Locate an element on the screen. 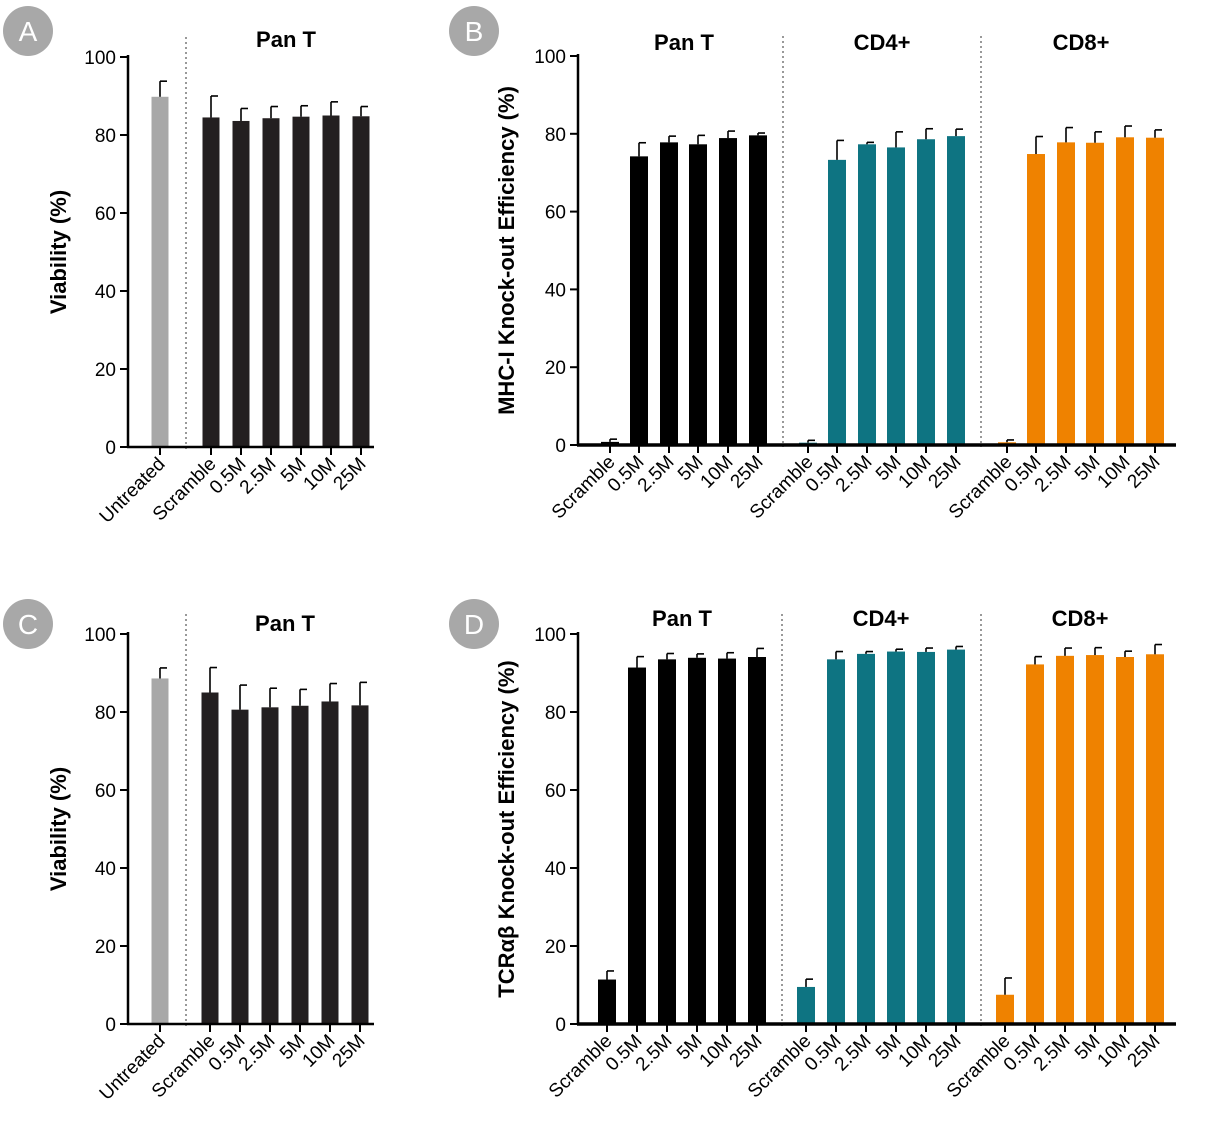 This screenshot has height=1126, width=1205. group-title: CD4+ is located at coordinates (882, 42).